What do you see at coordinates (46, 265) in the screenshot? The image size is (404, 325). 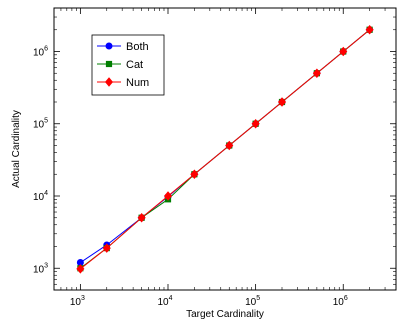 I see `y-tick-exponent: 3` at bounding box center [46, 265].